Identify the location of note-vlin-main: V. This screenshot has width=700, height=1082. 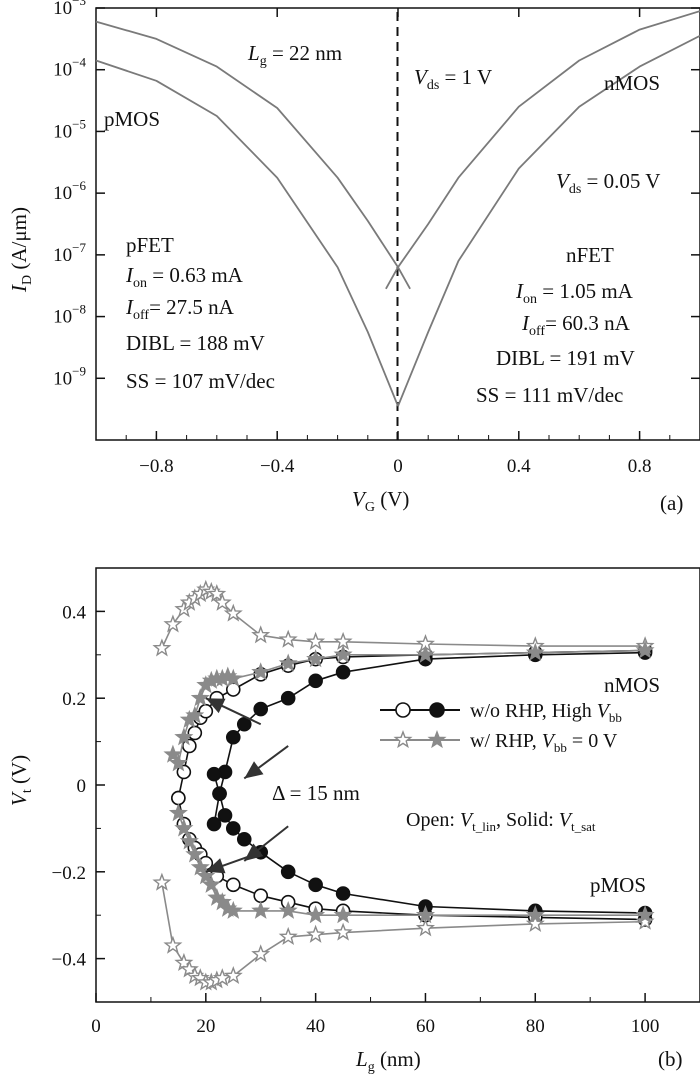
(467, 820).